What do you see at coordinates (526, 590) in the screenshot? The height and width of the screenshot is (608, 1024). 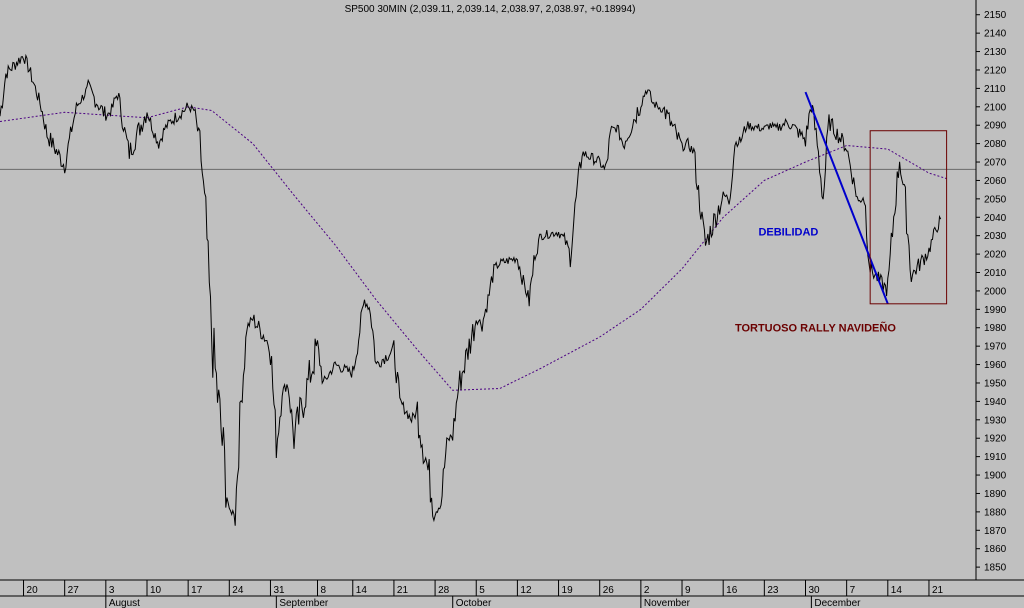 I see `x-tick-label: 12` at bounding box center [526, 590].